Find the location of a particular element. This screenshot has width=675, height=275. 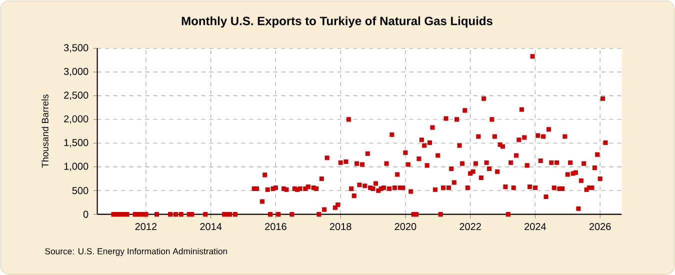

y-tick-label: 3,500 is located at coordinates (76, 48).